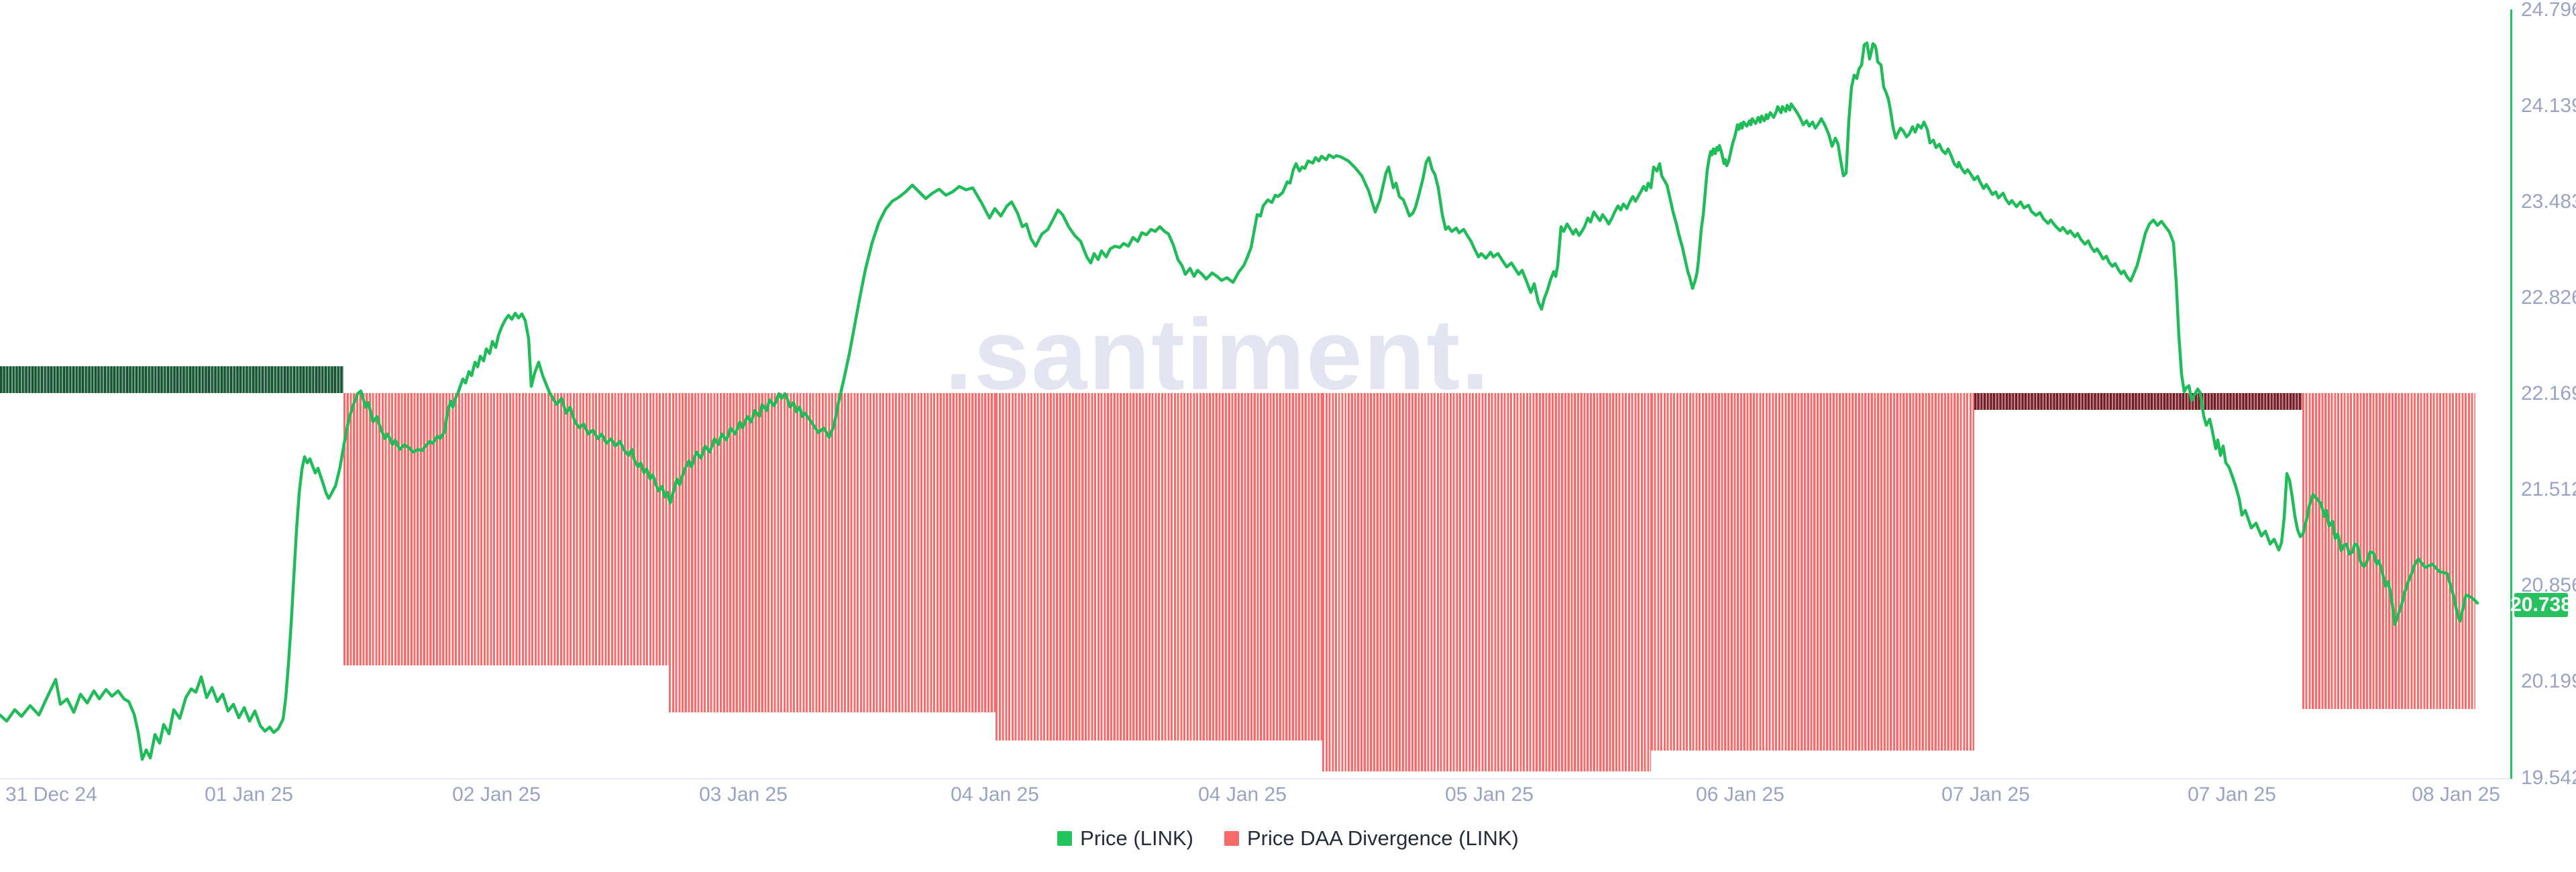  I want to click on santiment-watermark: .santiment., so click(1218, 355).